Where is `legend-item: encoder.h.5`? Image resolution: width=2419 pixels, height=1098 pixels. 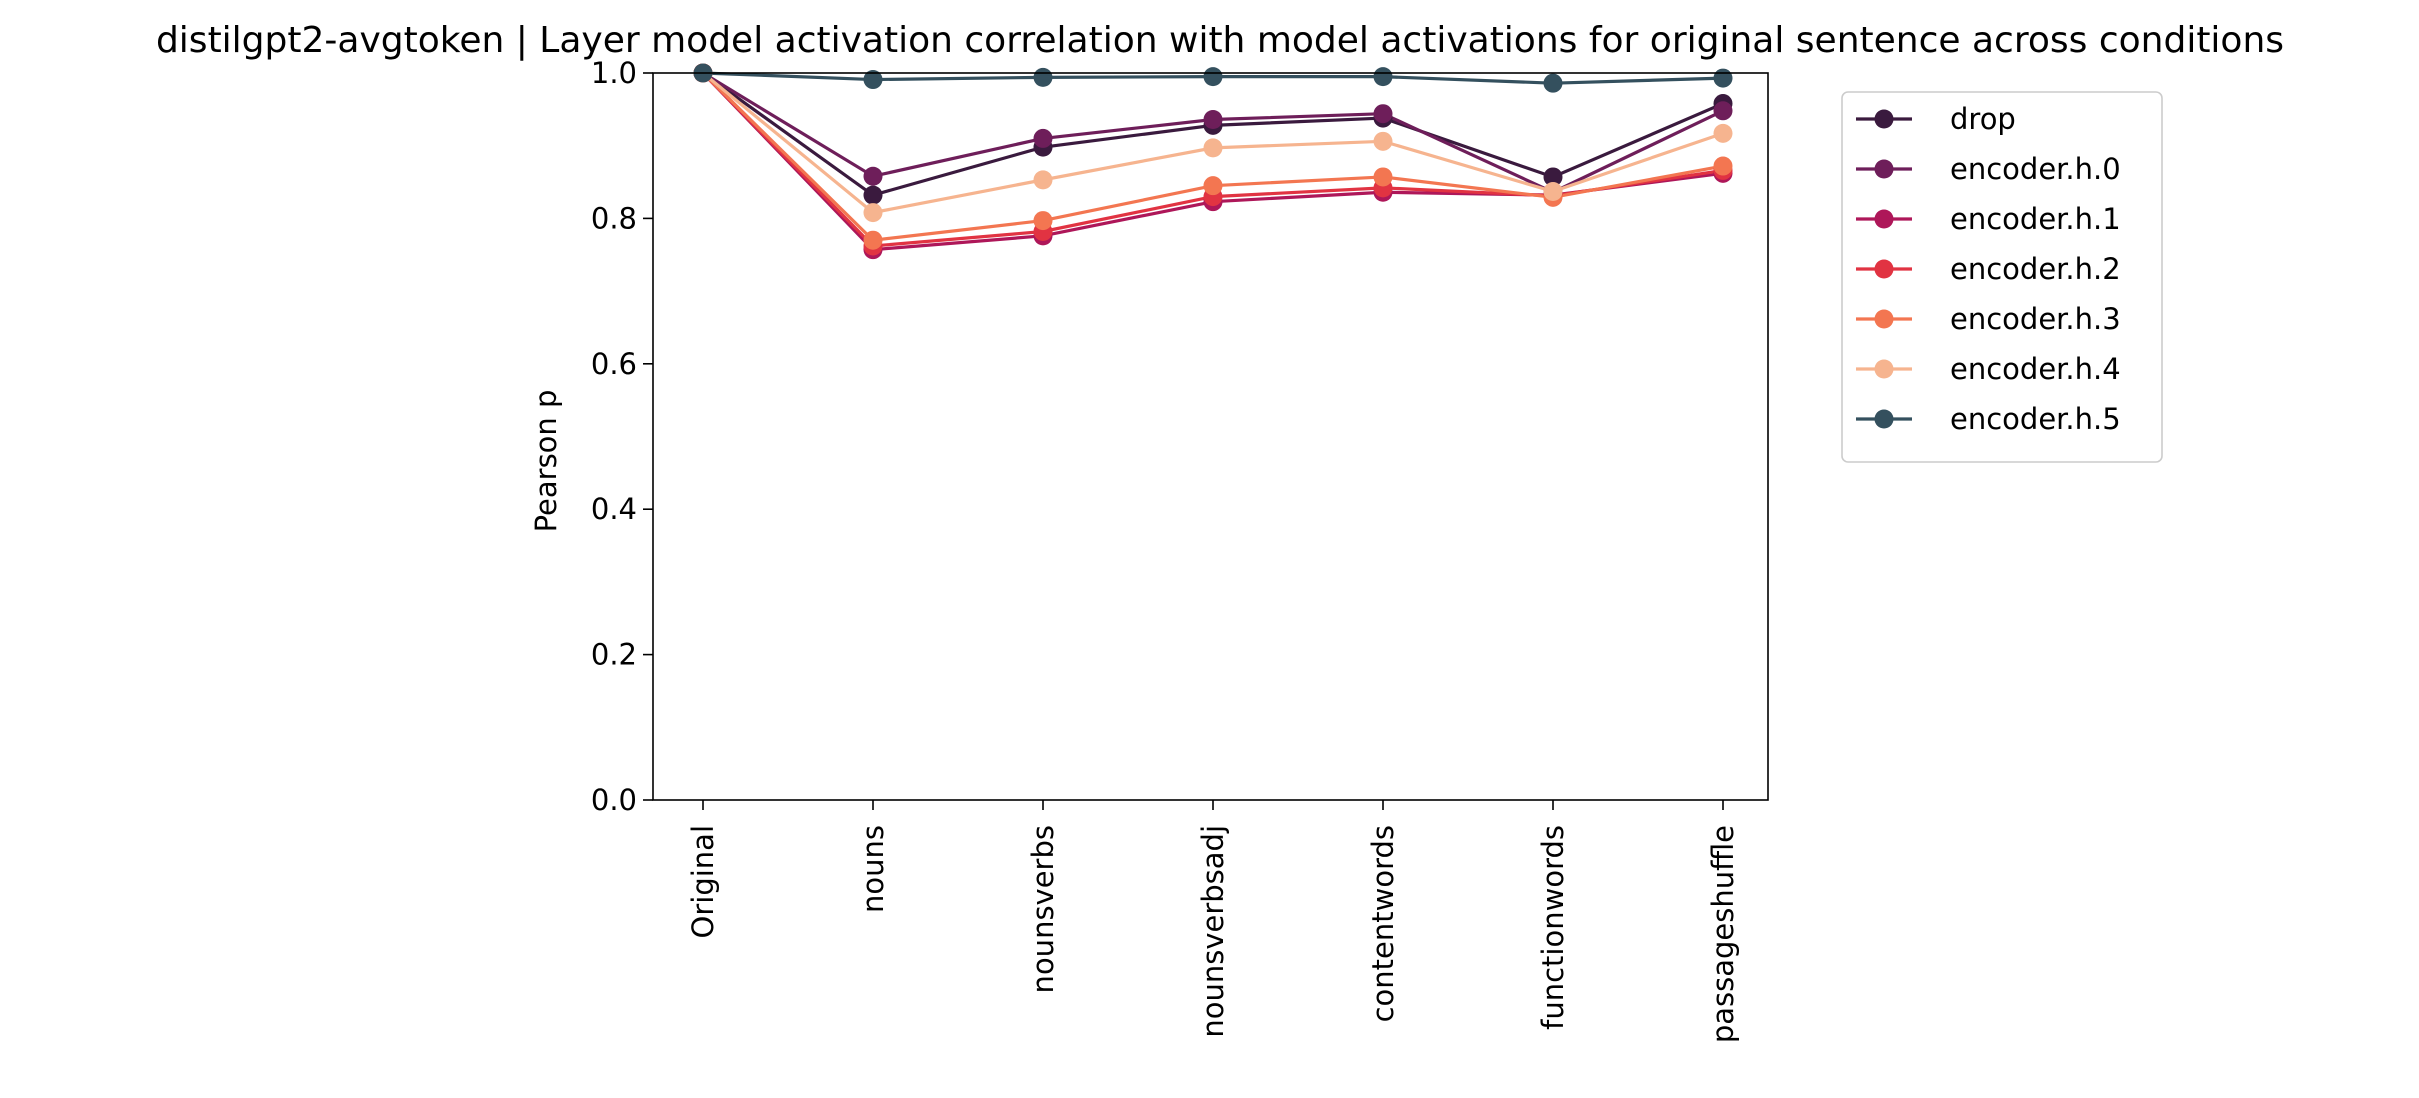 legend-item: encoder.h.5 is located at coordinates (1988, 419).